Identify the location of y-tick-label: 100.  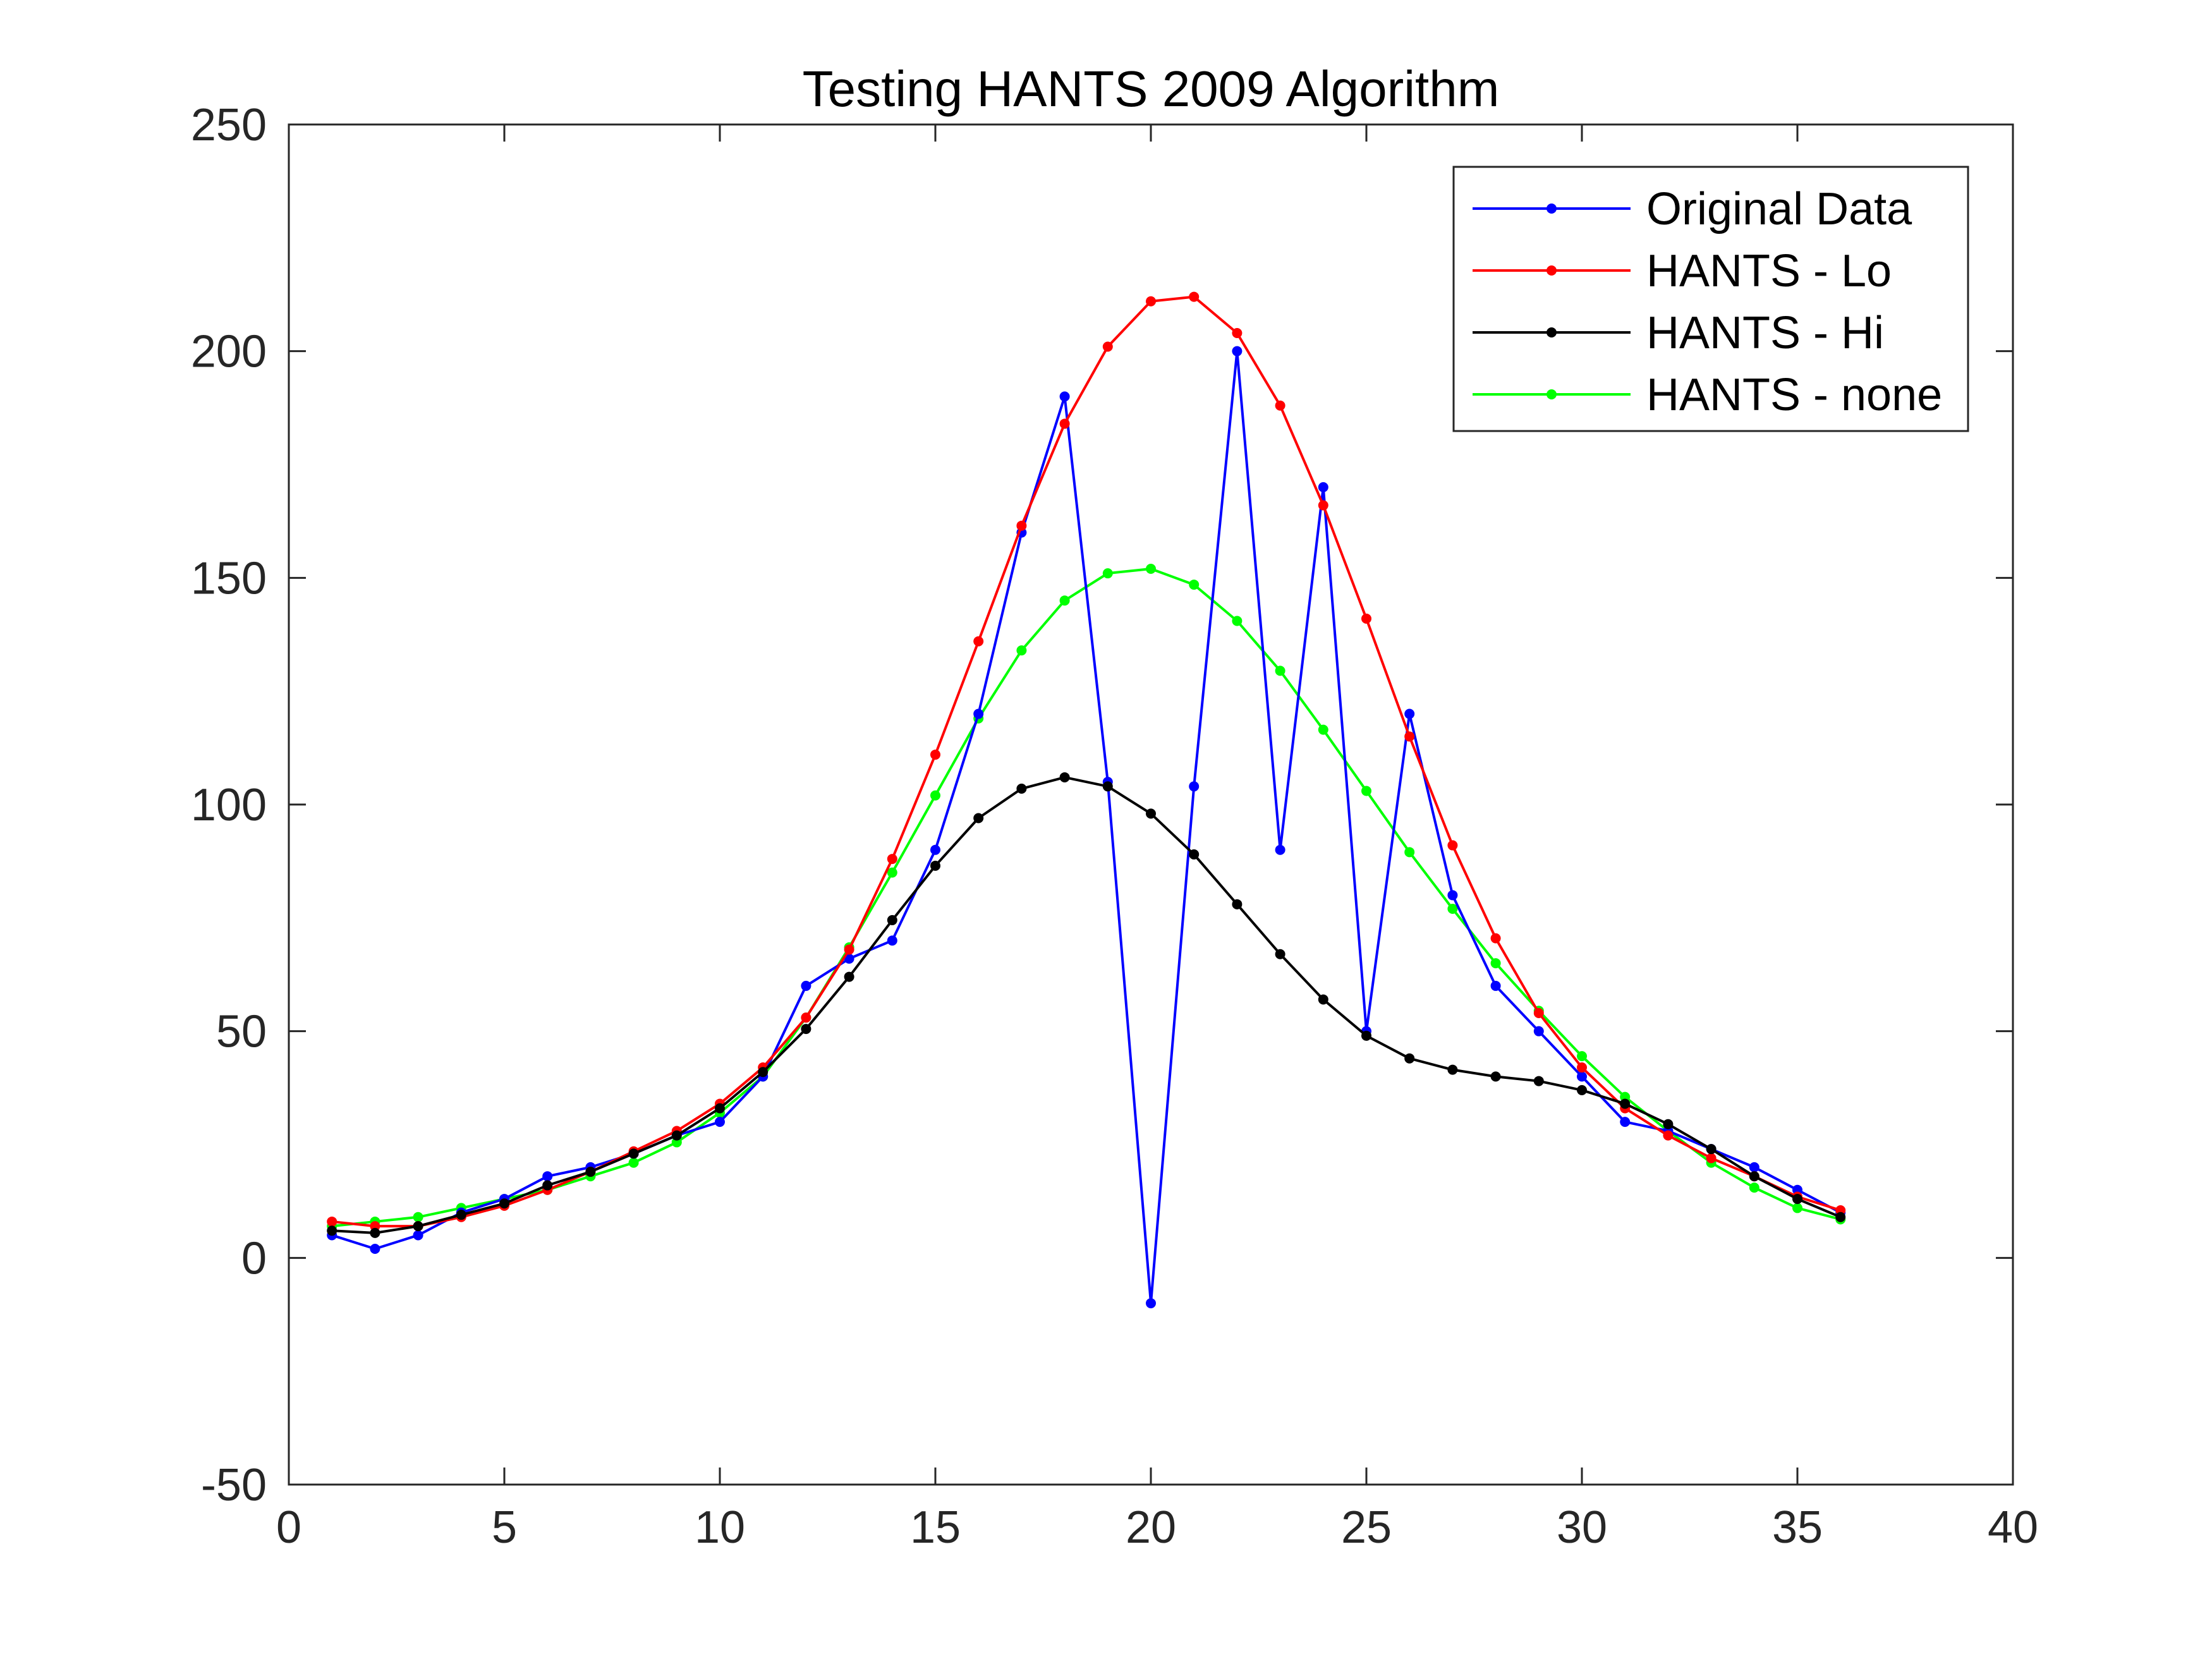
(229, 805).